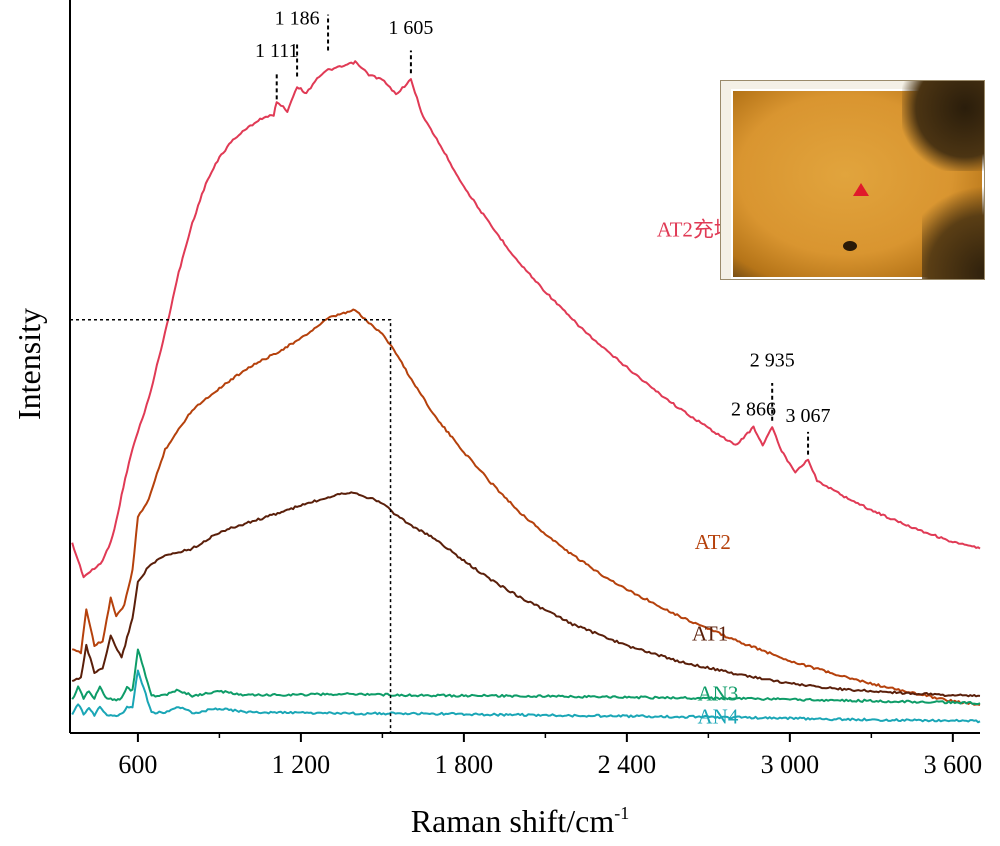 The width and height of the screenshot is (1000, 846). Describe the element at coordinates (328, 1) in the screenshot. I see `peak-label-2: 1 300` at that location.